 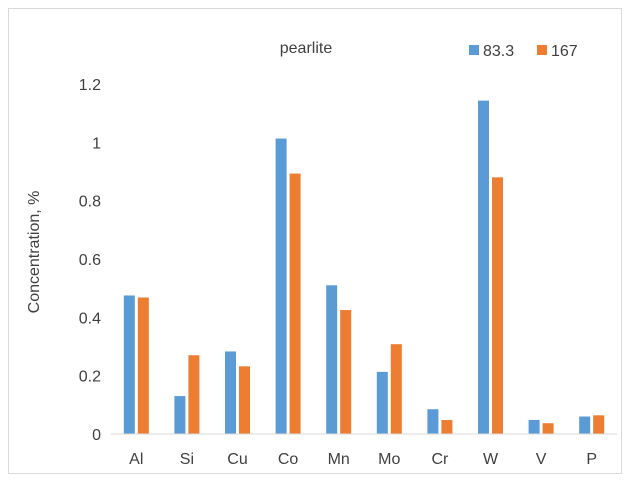 What do you see at coordinates (363, 459) in the screenshot?
I see `x-axis-labels: Al Si Cu Co Mn Mo Cr W V P` at bounding box center [363, 459].